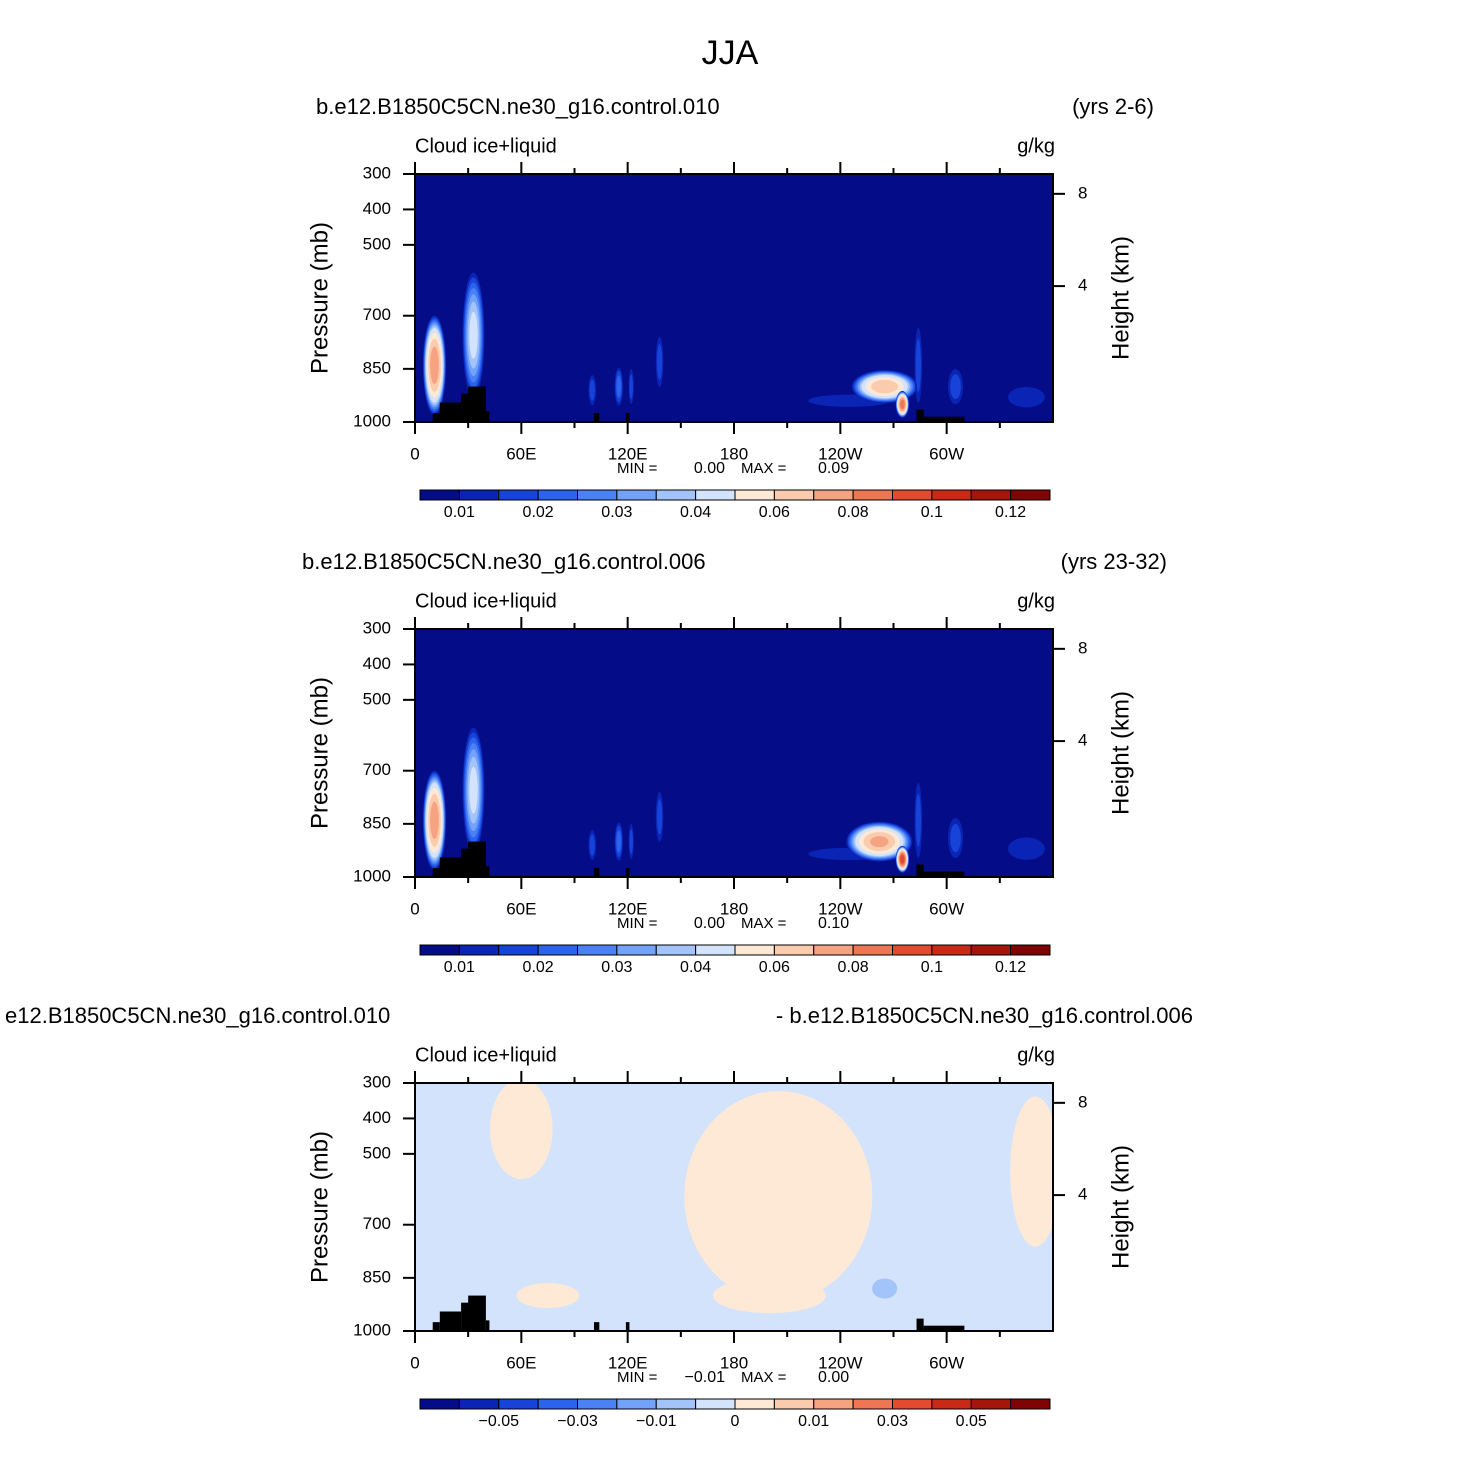 The width and height of the screenshot is (1461, 1459). What do you see at coordinates (538, 967) in the screenshot?
I see `colorbar-label: 0.02` at bounding box center [538, 967].